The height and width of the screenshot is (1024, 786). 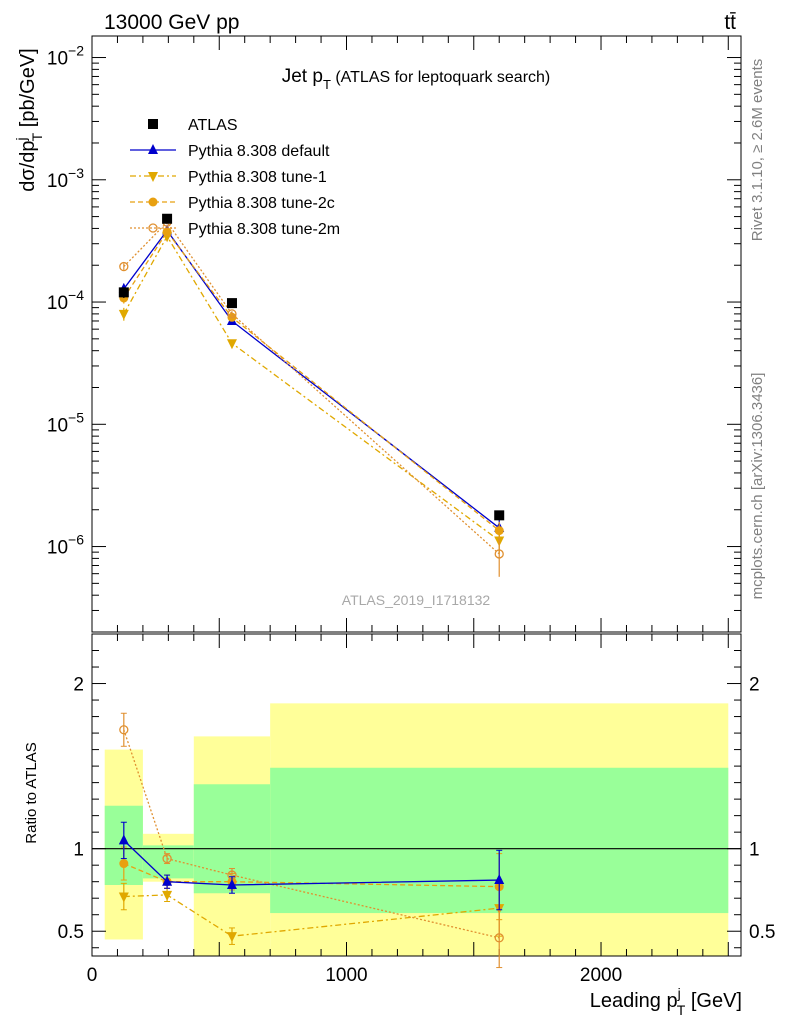 What do you see at coordinates (29, 119) in the screenshot?
I see `y-axis-label: dσ/dpjT [pb/GeV]` at bounding box center [29, 119].